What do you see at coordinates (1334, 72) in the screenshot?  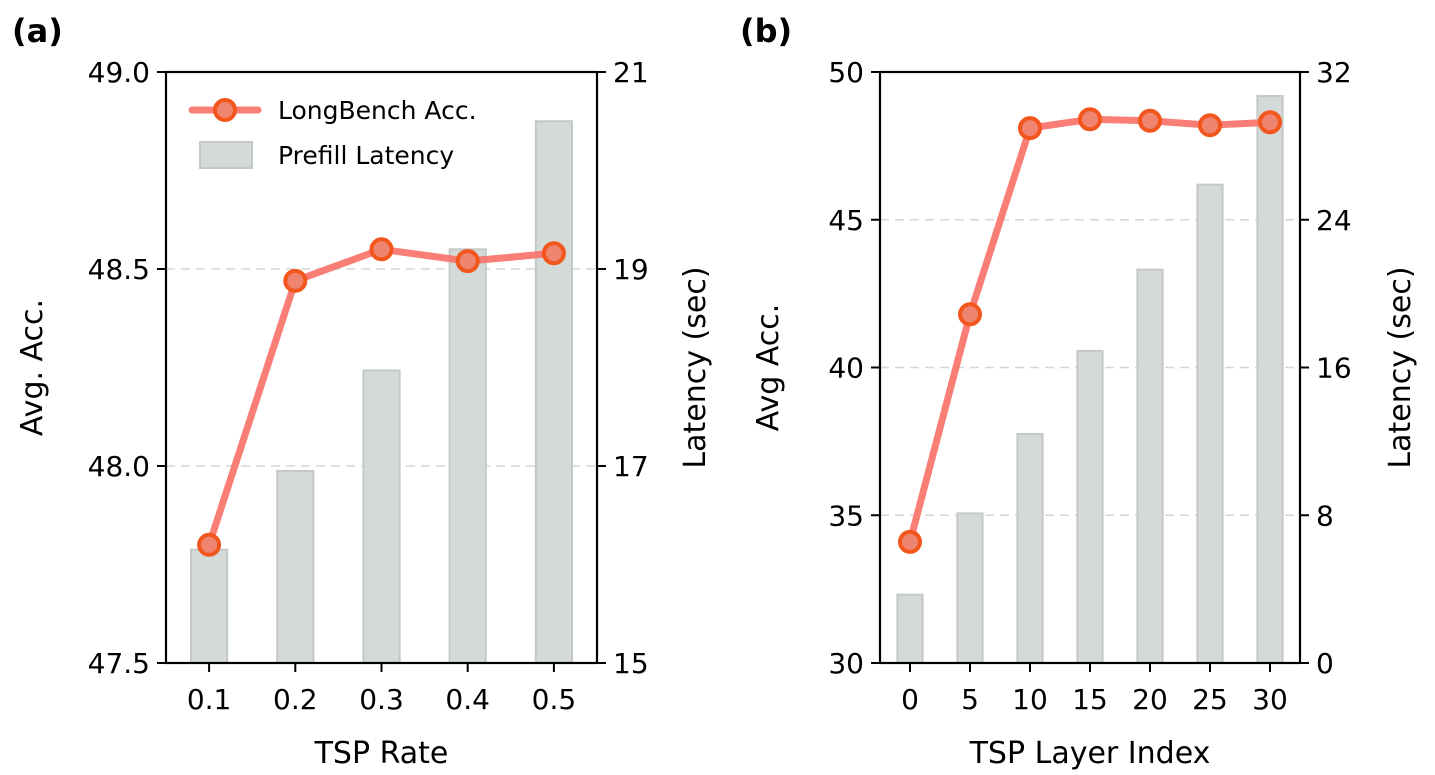 I see `y-right-tick-label: 32` at bounding box center [1334, 72].